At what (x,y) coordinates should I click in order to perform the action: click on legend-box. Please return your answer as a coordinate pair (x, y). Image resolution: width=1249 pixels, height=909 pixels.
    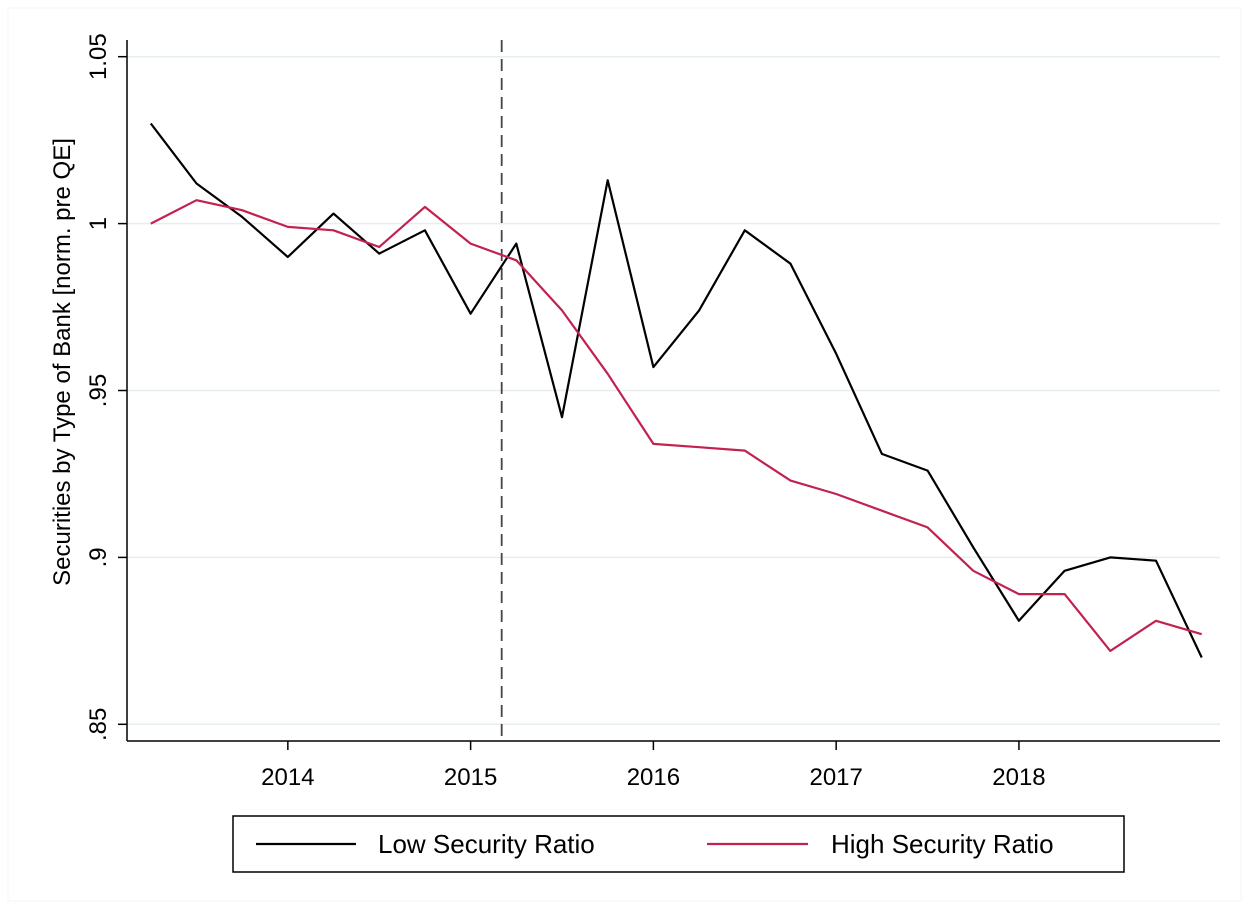
    Looking at the image, I should click on (678, 844).